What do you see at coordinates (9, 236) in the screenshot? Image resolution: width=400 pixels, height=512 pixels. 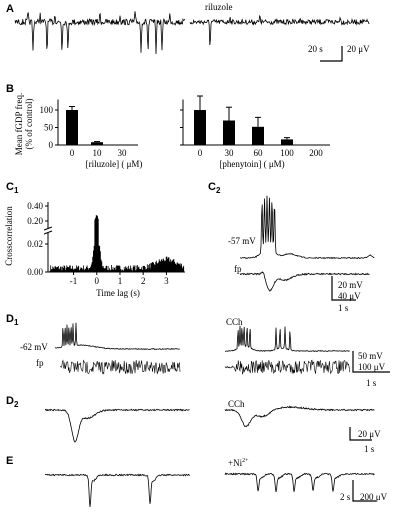 I see `y-label: Crosscorrelation` at bounding box center [9, 236].